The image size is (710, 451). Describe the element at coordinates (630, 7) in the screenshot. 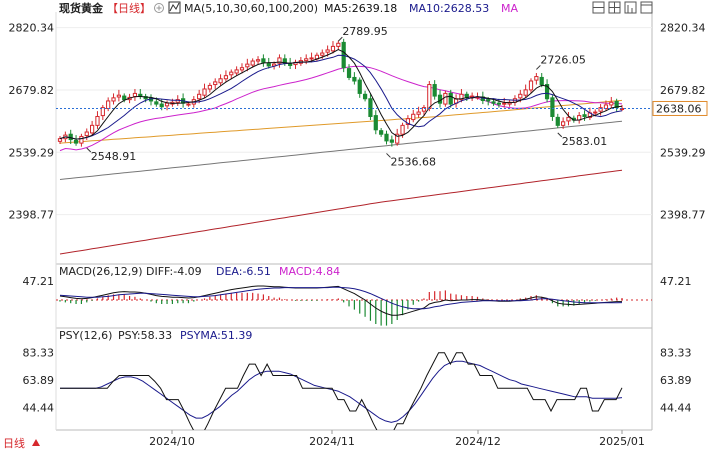

I see `bar-compare-icon` at that location.